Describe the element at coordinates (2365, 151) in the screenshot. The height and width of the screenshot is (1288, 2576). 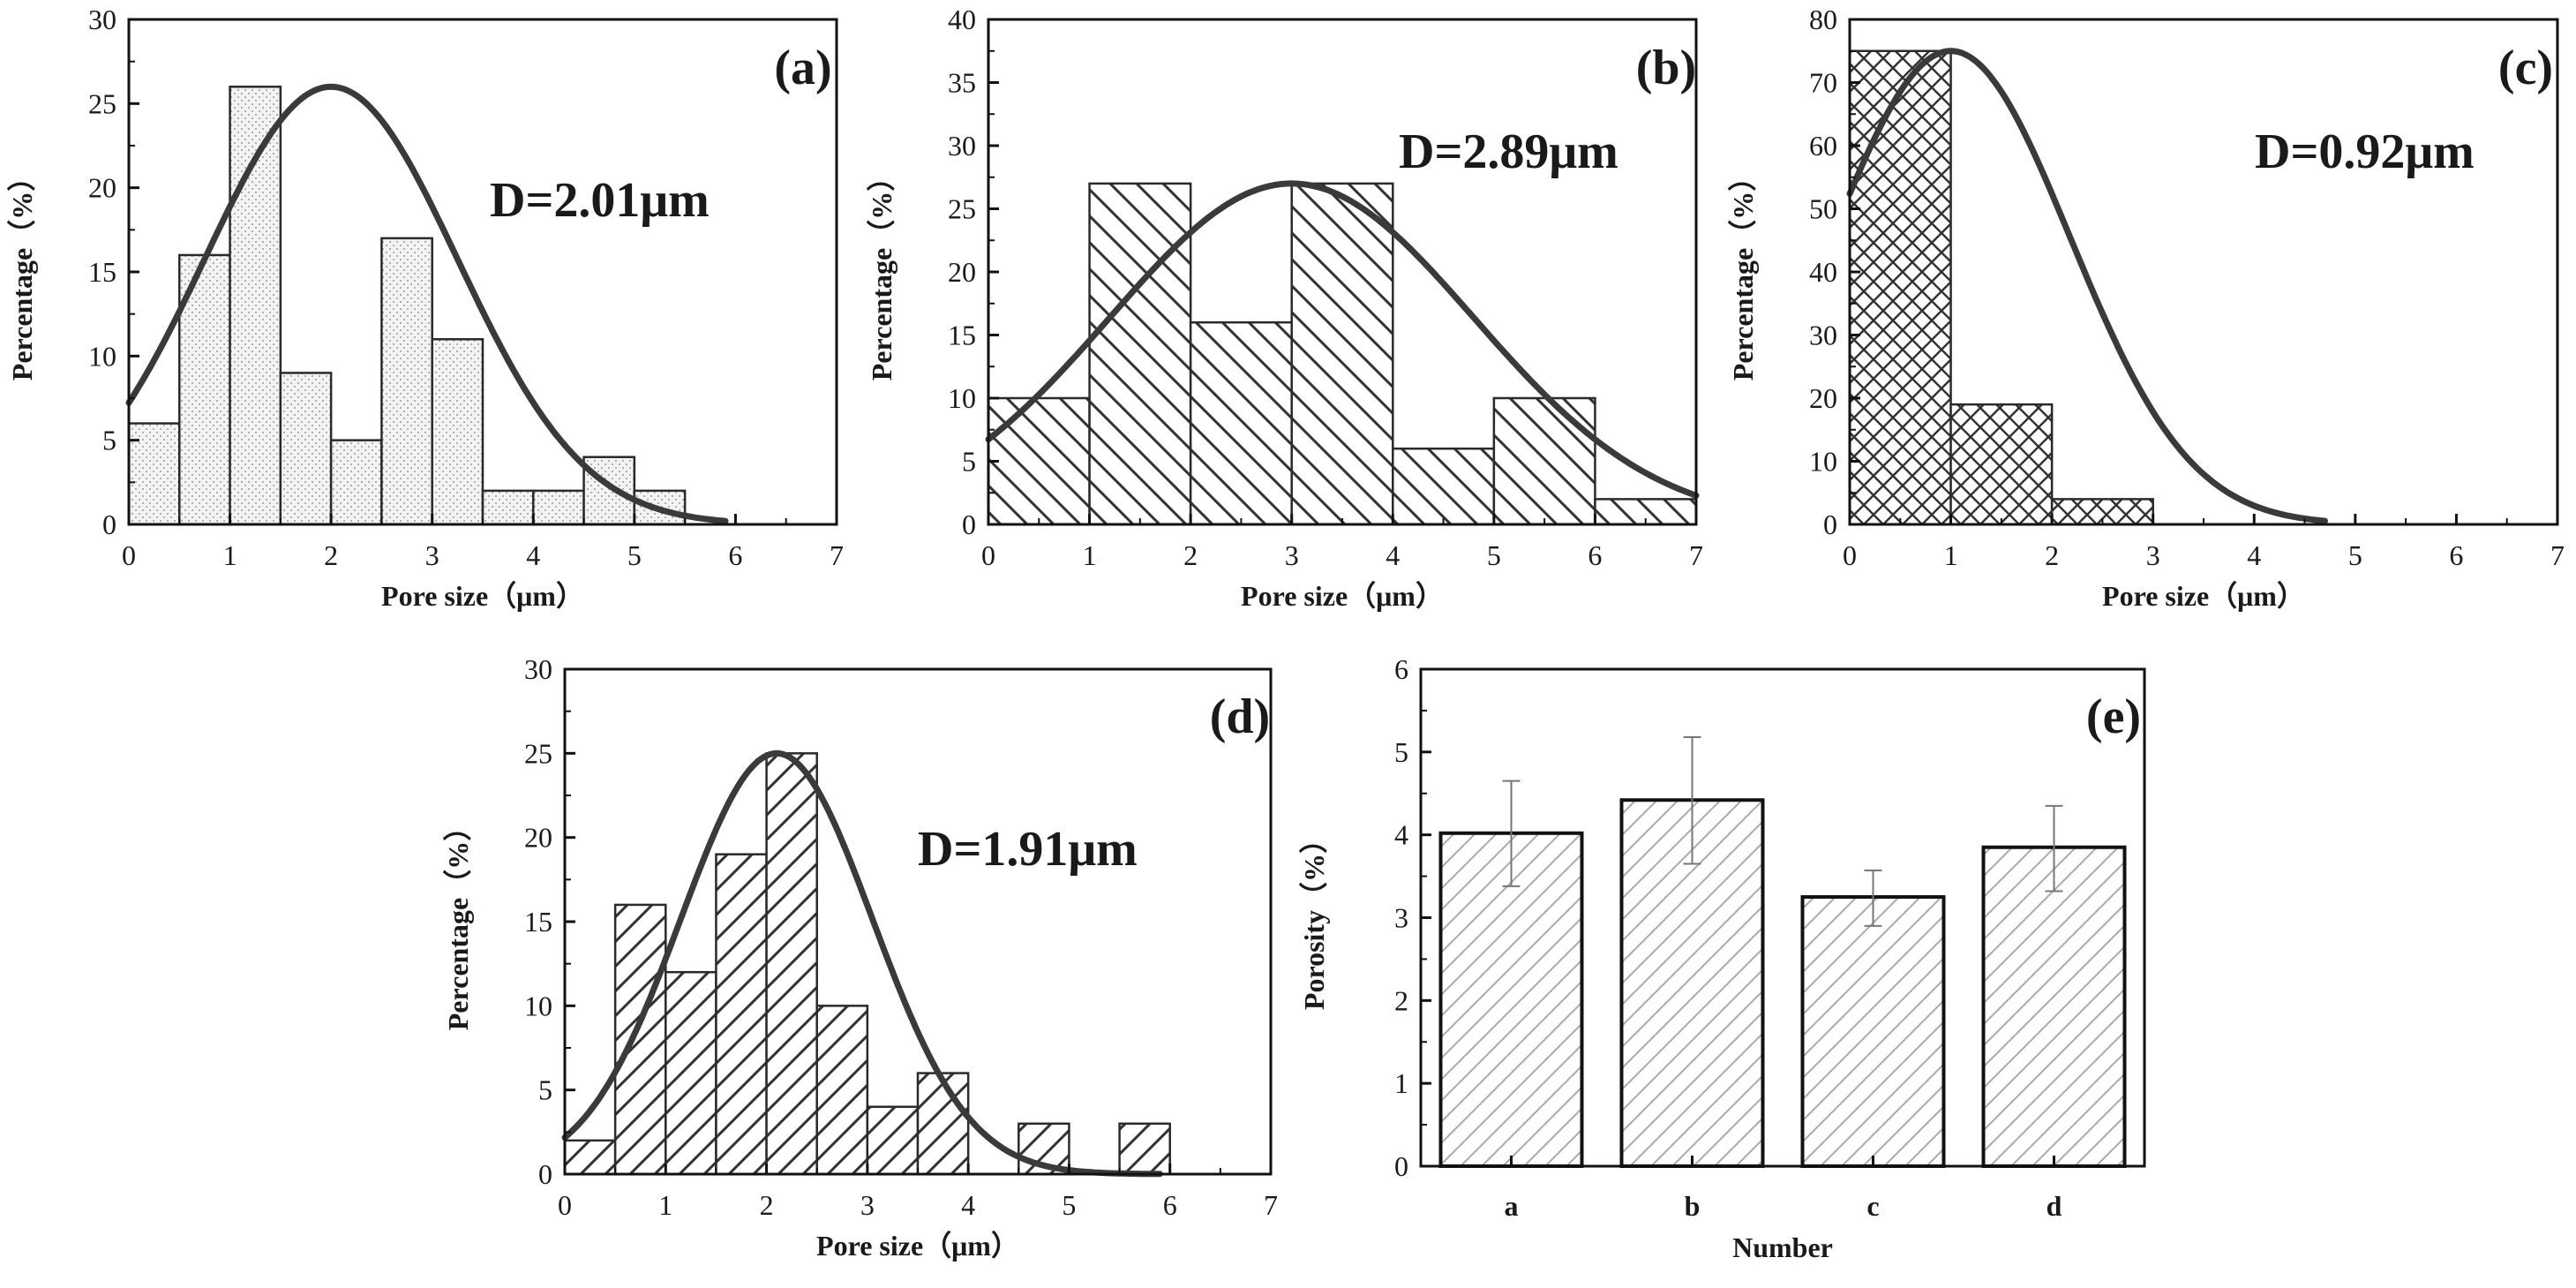
I see `mean-diameter-annotation: D=0.92μm` at that location.